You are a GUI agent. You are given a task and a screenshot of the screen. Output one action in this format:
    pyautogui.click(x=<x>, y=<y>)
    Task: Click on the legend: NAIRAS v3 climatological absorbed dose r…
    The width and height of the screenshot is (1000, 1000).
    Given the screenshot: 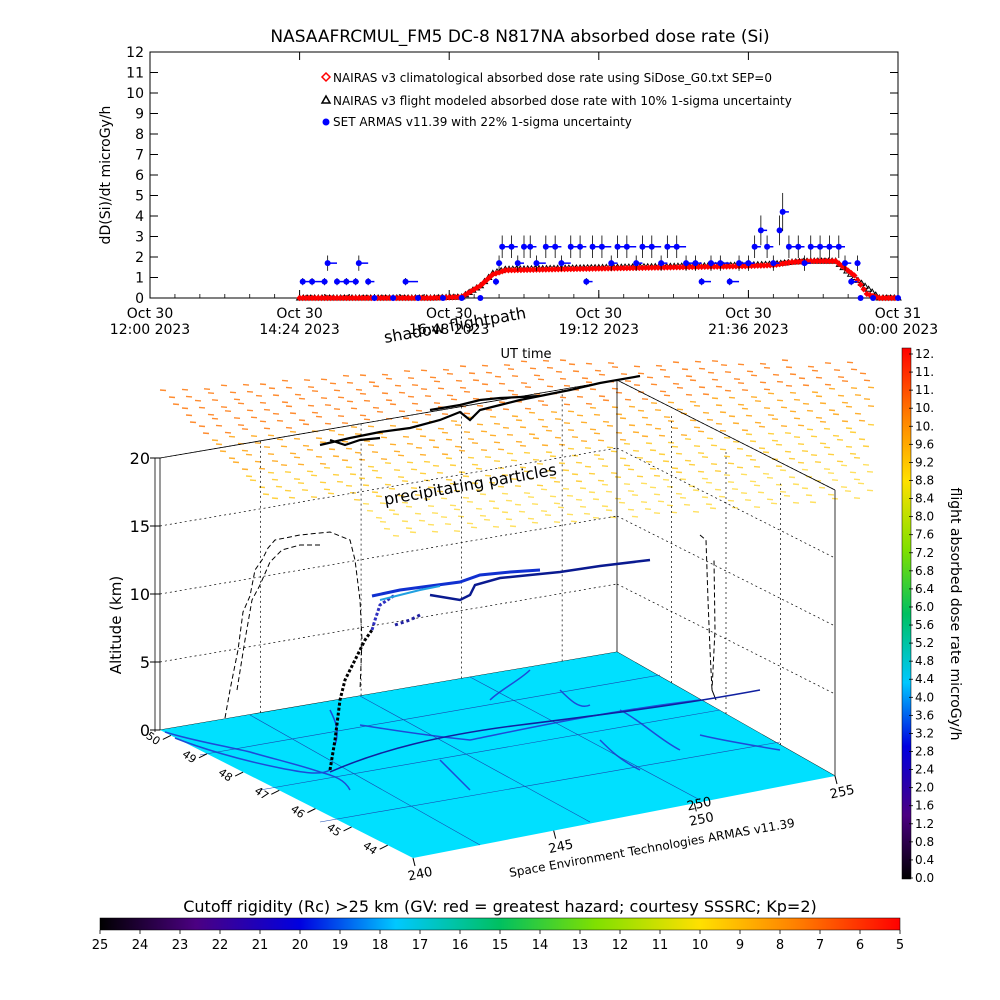 What is the action you would take?
    pyautogui.click(x=556, y=100)
    